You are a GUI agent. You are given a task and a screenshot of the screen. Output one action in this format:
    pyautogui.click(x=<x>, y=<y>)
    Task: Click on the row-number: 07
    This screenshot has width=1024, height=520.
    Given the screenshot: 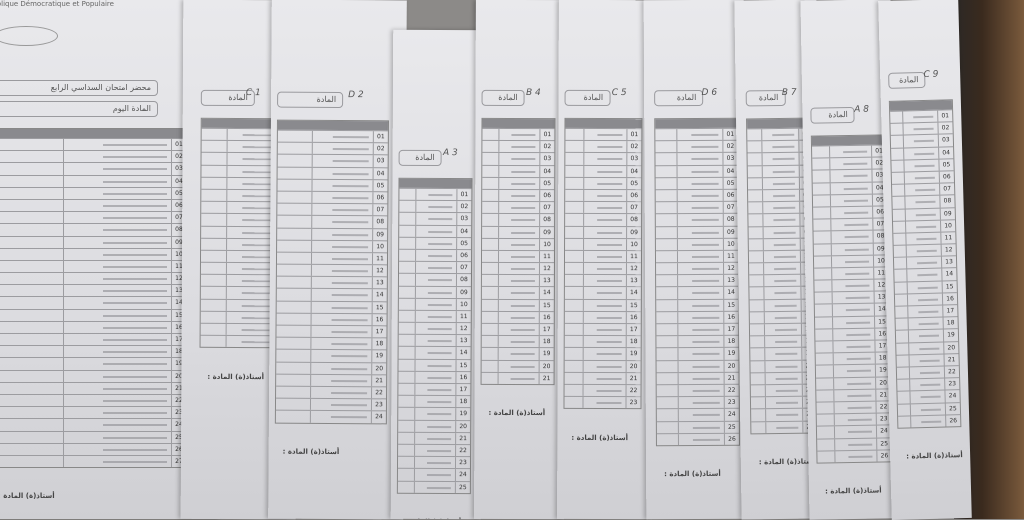 What is the action you would take?
    pyautogui.click(x=464, y=268)
    